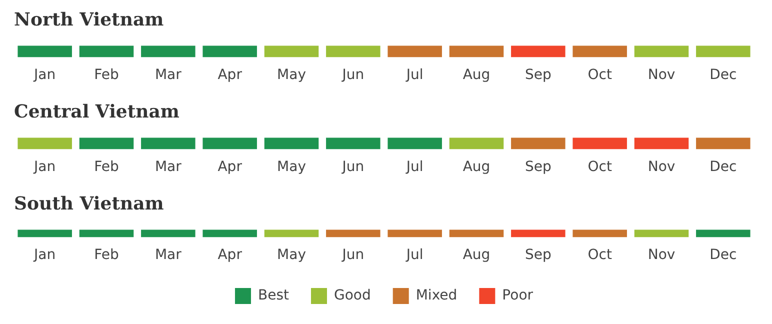  What do you see at coordinates (437, 296) in the screenshot?
I see `legend-label: Mixed` at bounding box center [437, 296].